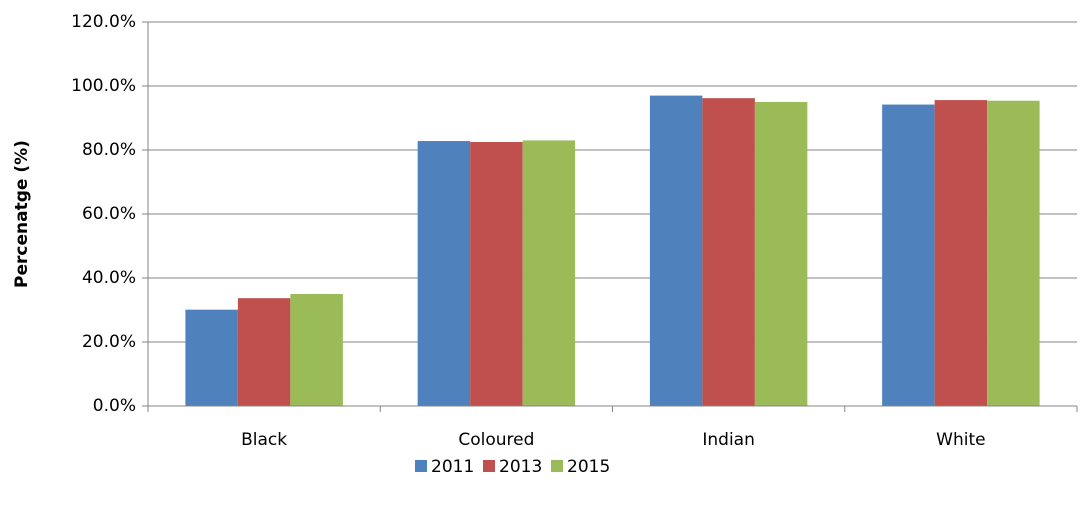 Image resolution: width=1087 pixels, height=511 pixels. What do you see at coordinates (520, 467) in the screenshot?
I see `legend-label: 2013` at bounding box center [520, 467].